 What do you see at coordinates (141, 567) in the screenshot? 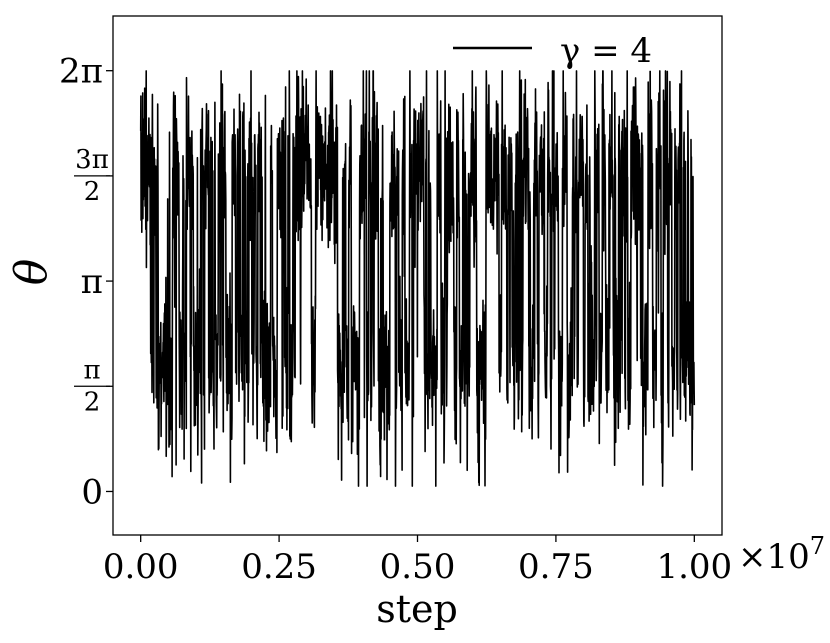
I see `x-tick-label: 0.00` at bounding box center [141, 567].